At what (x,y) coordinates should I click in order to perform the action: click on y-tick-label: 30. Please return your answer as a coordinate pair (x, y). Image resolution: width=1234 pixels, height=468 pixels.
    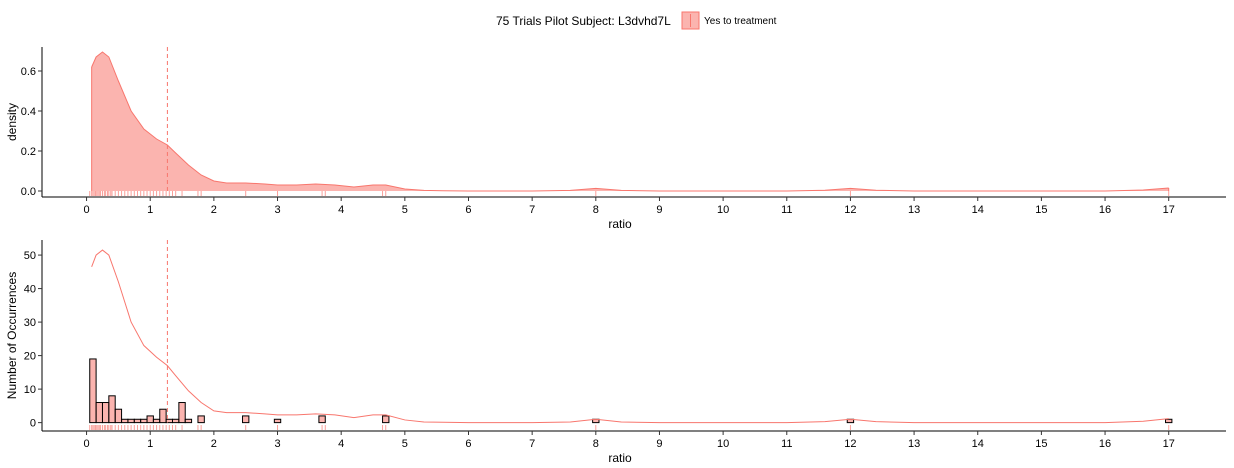
    Looking at the image, I should click on (30, 323).